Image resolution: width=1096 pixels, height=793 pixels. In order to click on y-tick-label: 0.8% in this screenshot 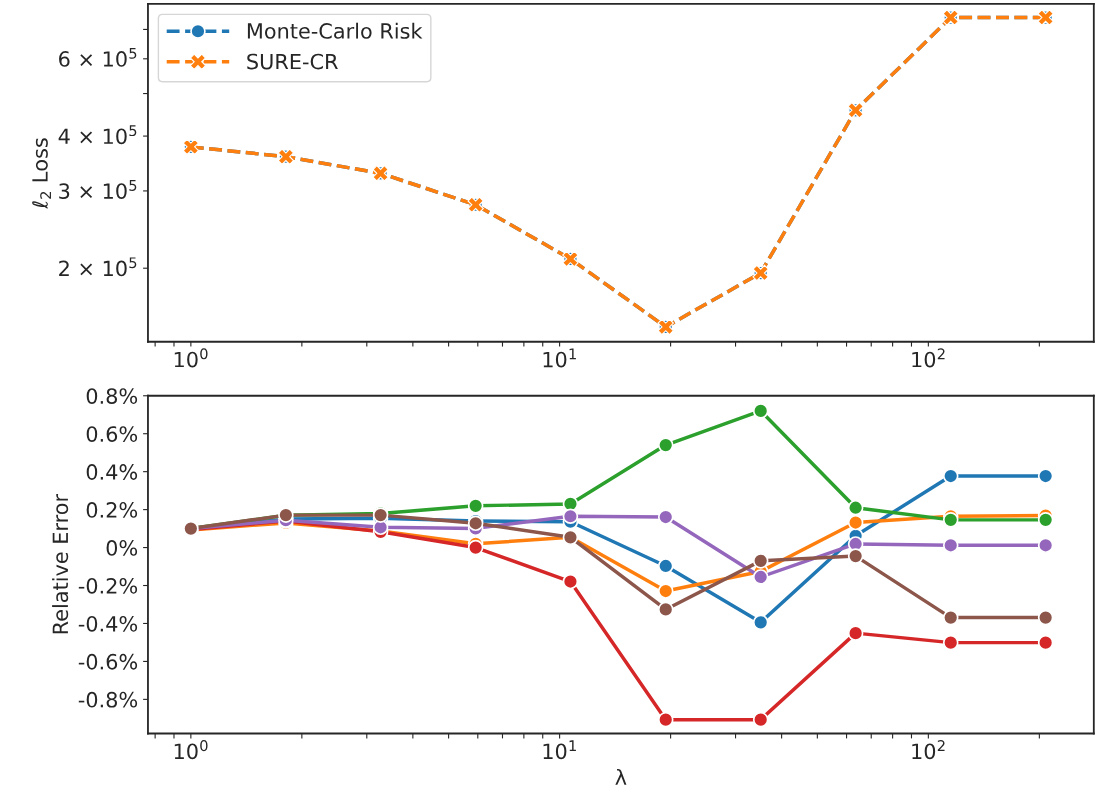, I will do `click(112, 396)`.